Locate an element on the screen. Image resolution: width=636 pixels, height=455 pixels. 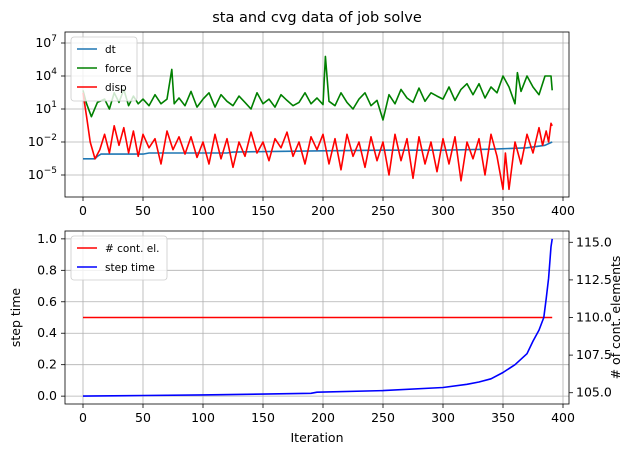
x-axis-label: Iteration is located at coordinates (316, 437).